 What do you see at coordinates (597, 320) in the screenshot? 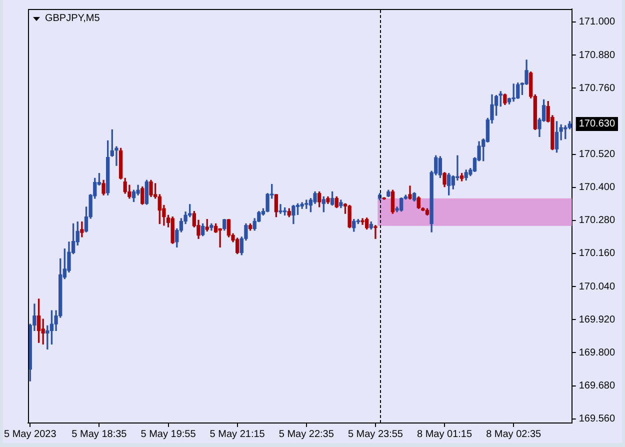
I see `y-tick-label: 169.920` at bounding box center [597, 320].